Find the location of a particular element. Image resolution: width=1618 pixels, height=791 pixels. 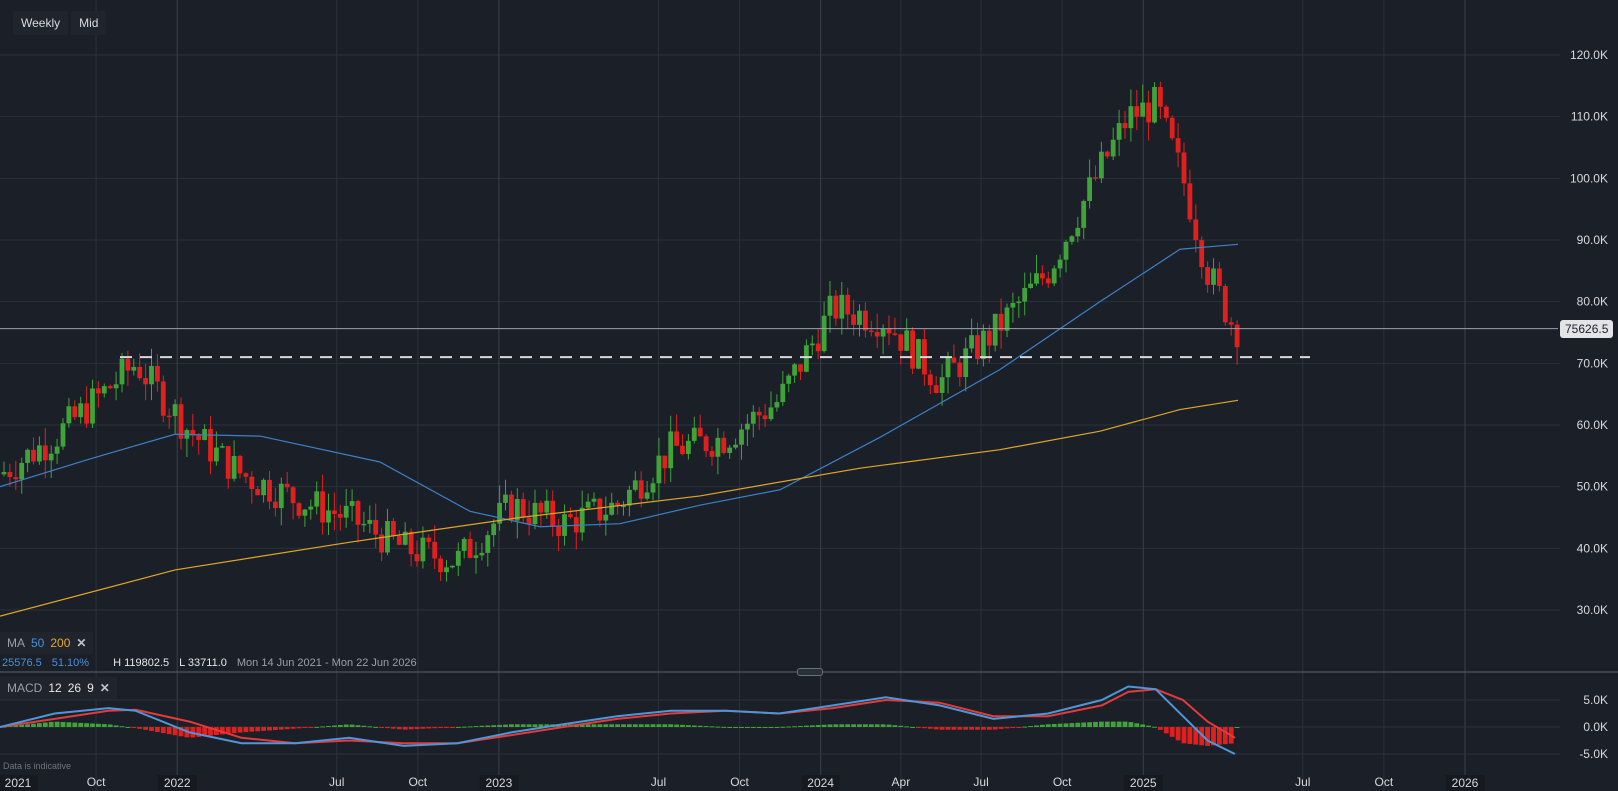

x-tick-label: 2025 is located at coordinates (1143, 783).